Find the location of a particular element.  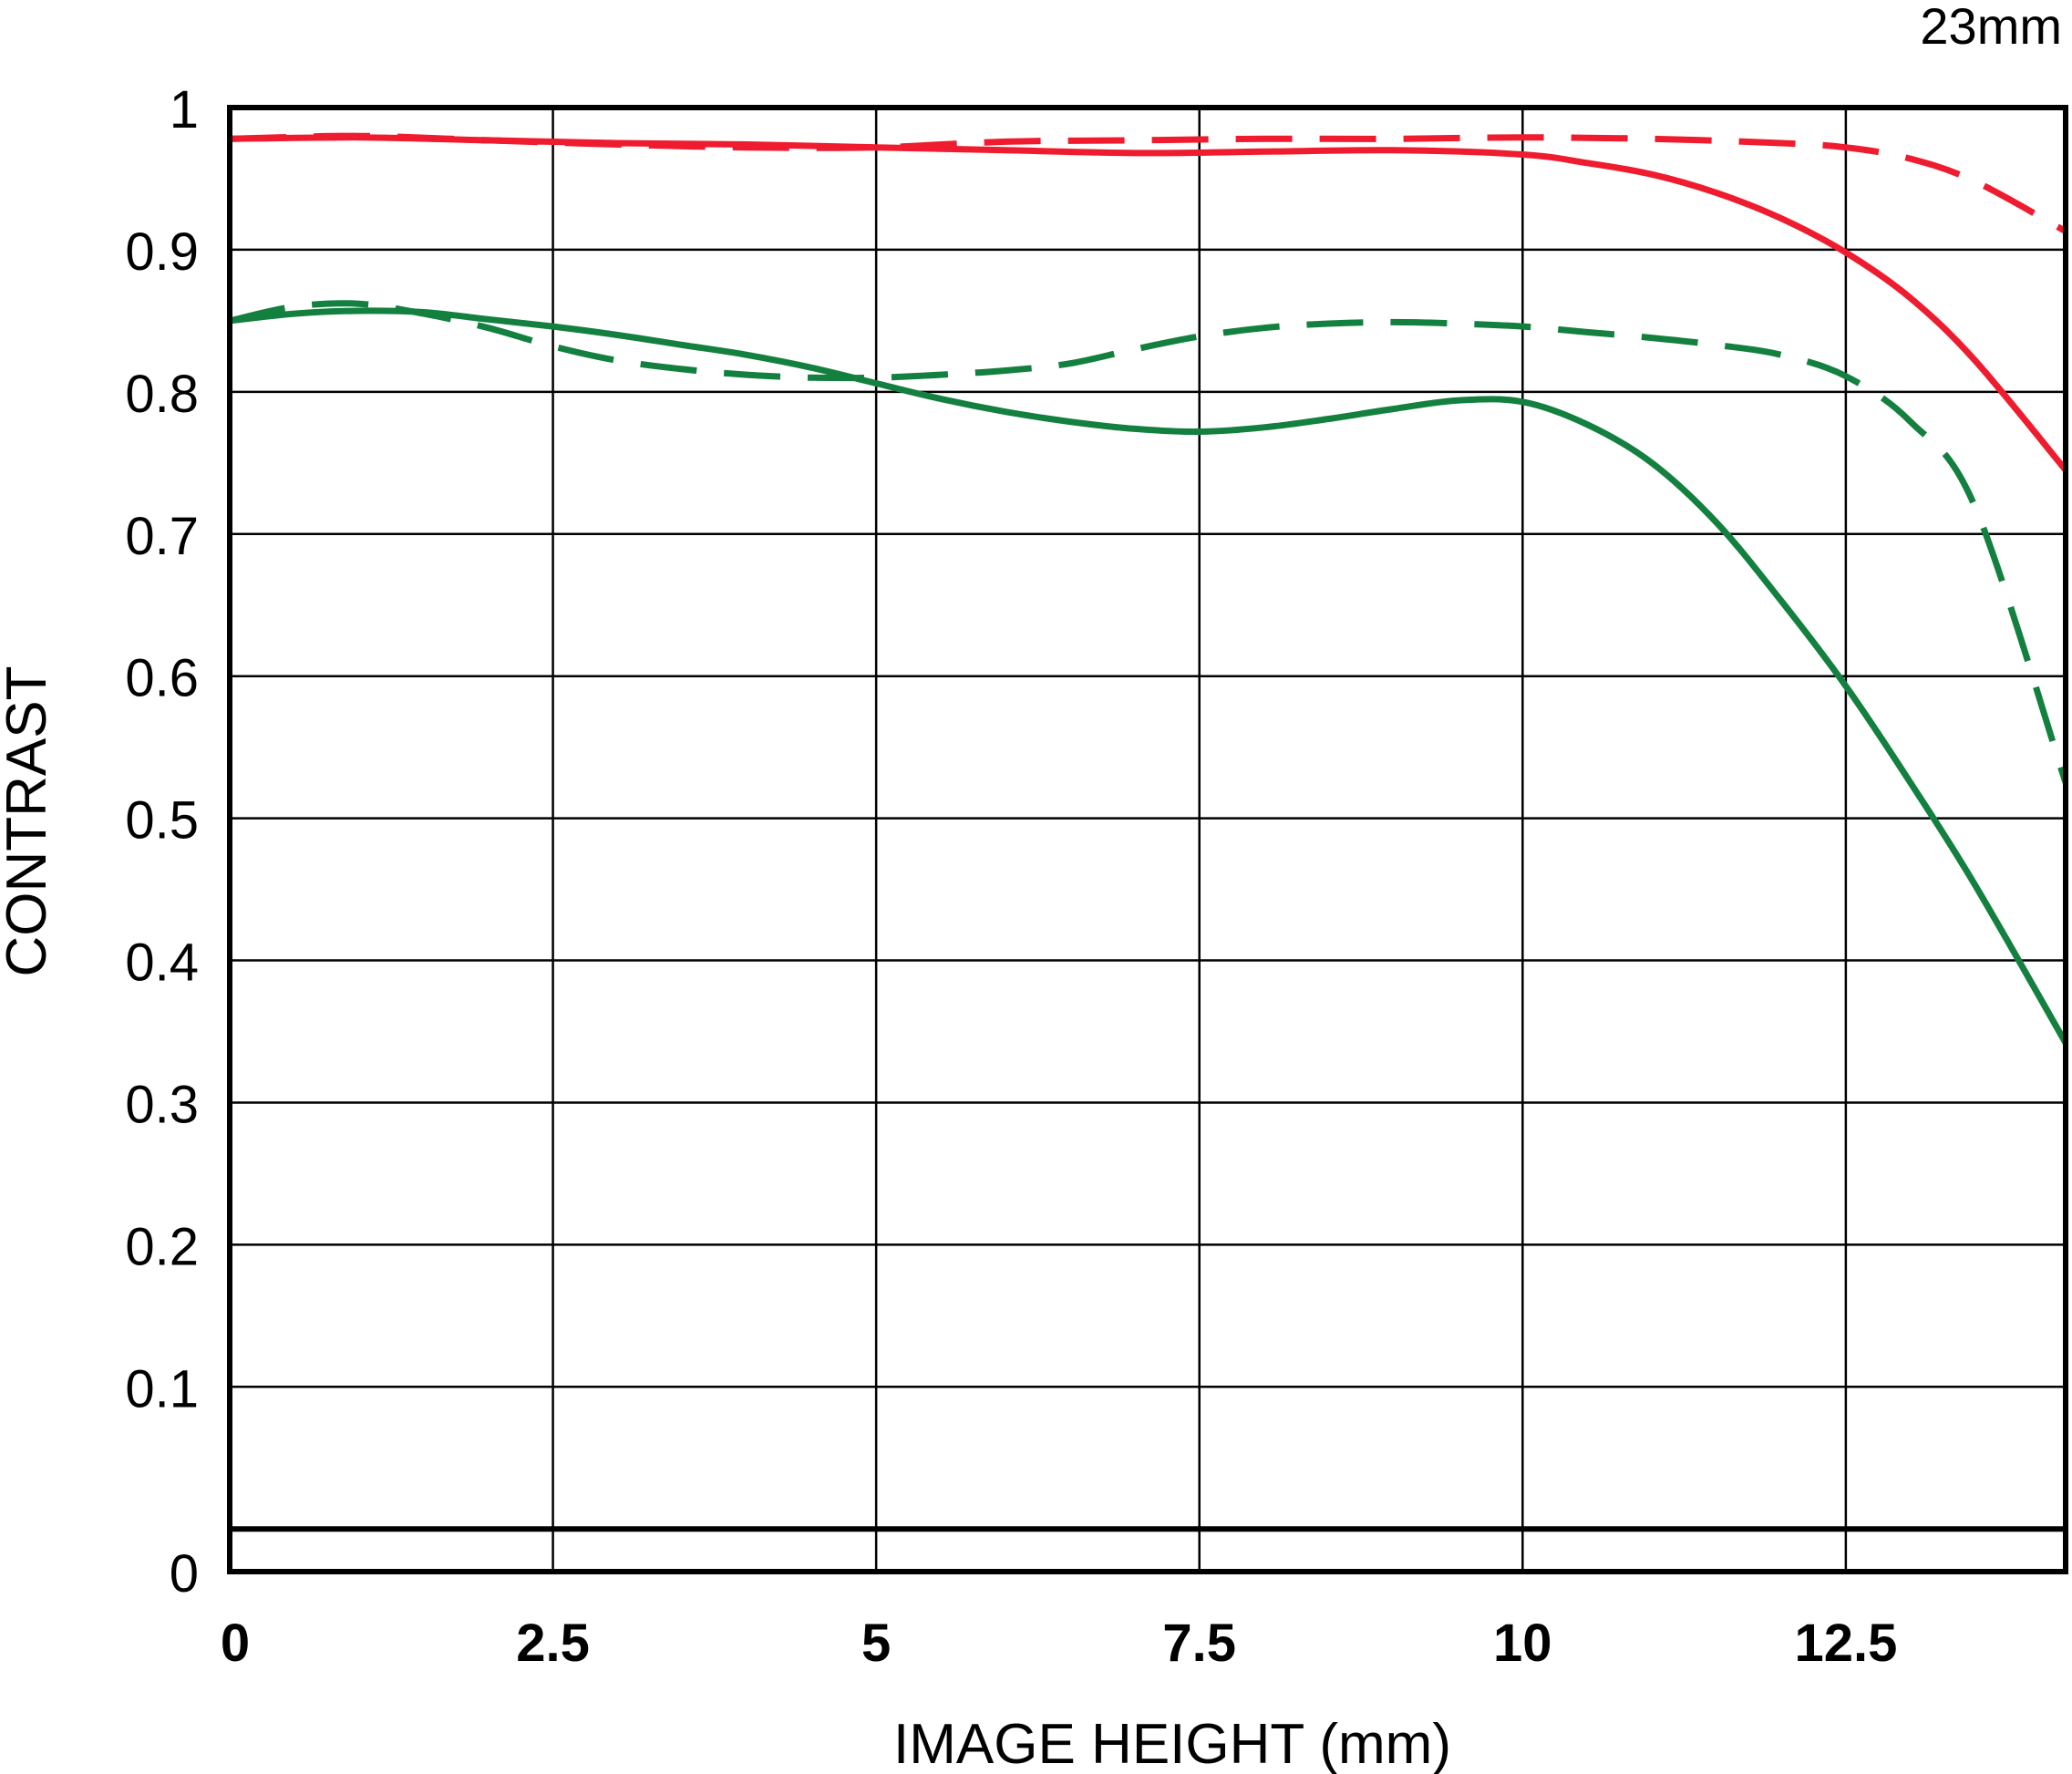

x-tick-label: 7.5 is located at coordinates (1199, 1643).